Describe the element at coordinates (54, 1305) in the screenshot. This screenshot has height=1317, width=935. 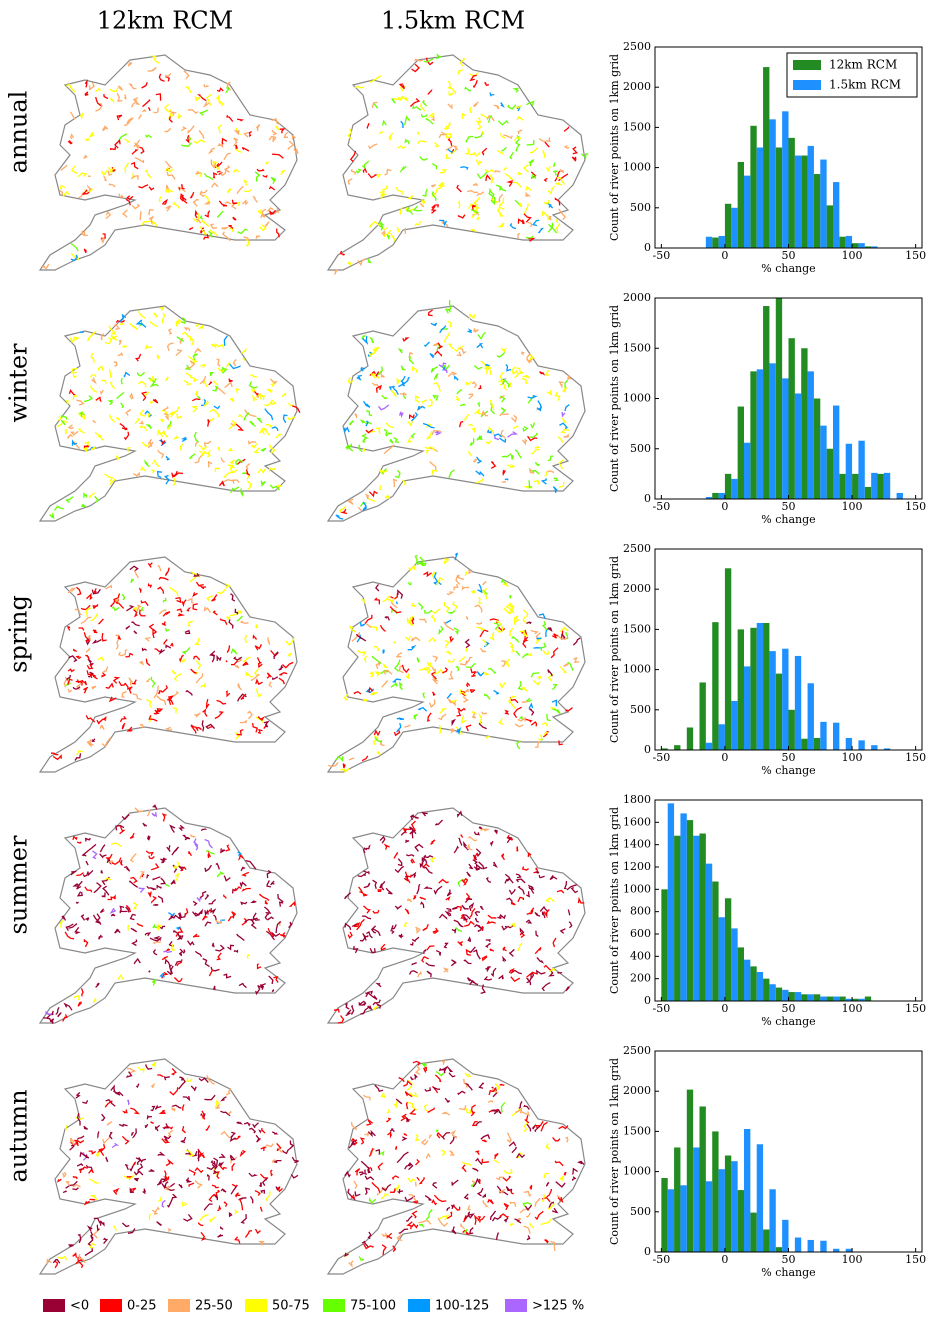
I see `legend-swatch` at that location.